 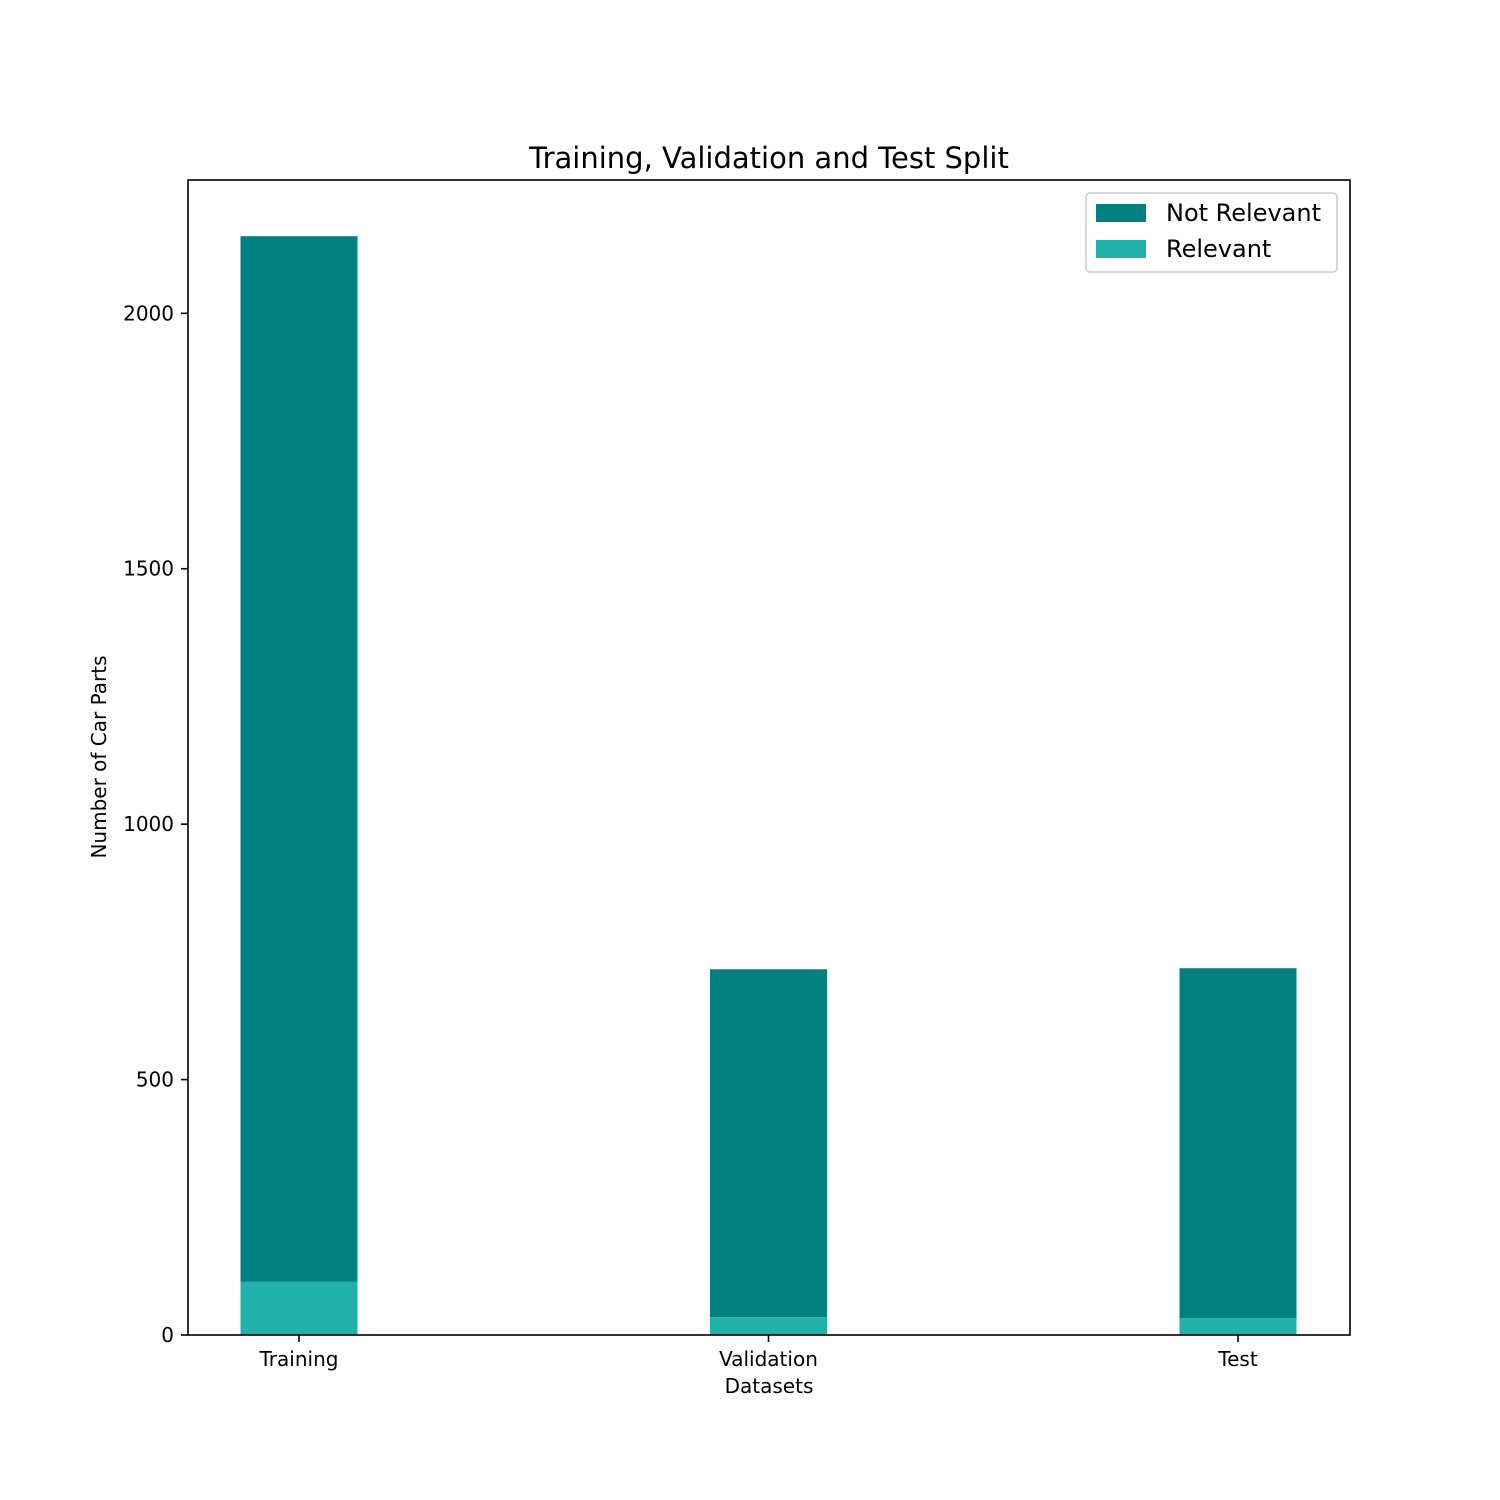 I want to click on bar-test-not-relevant, so click(x=1238, y=1143).